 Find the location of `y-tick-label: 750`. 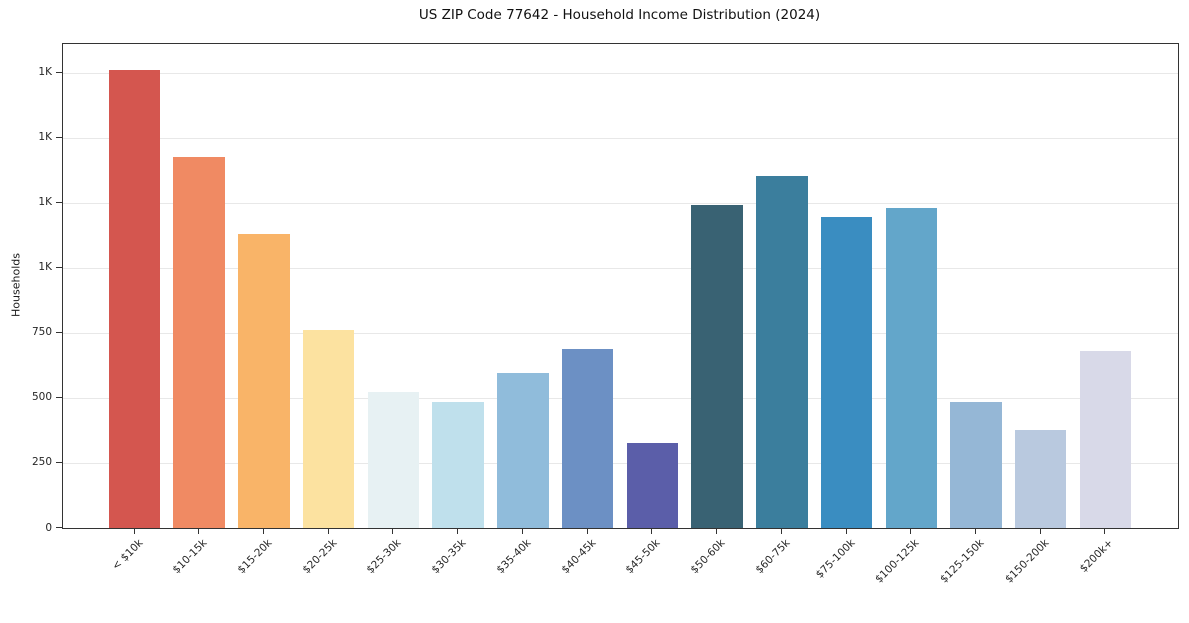

y-tick-label: 750 is located at coordinates (41, 332).